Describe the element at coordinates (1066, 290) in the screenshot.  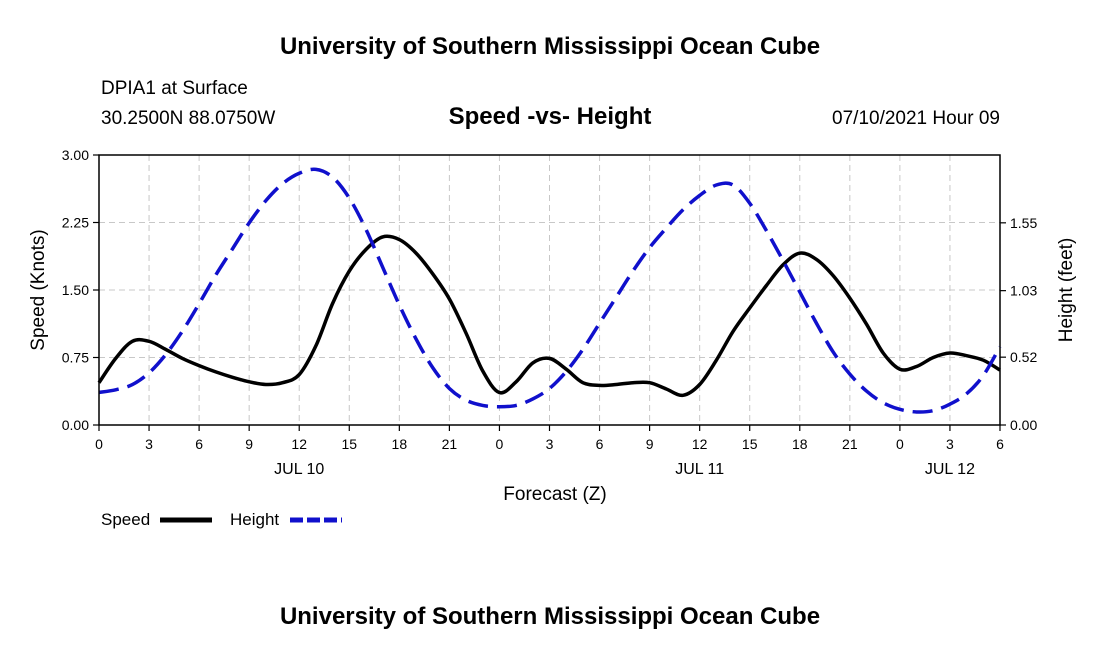
I see `y2-axis-label: Height (feet)` at that location.